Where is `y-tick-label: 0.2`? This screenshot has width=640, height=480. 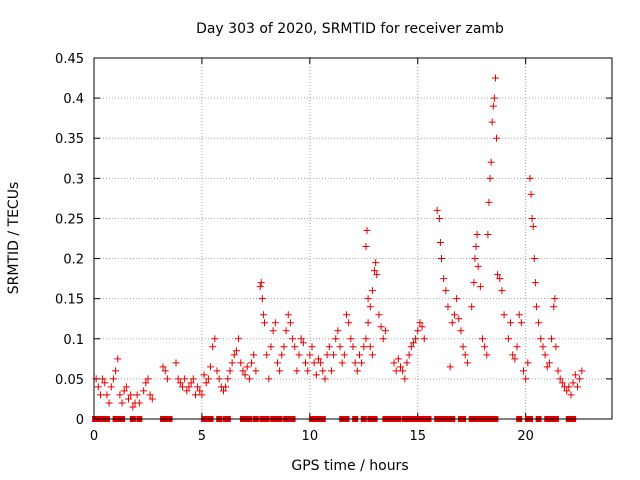 y-tick-label: 0.2 is located at coordinates (73, 260).